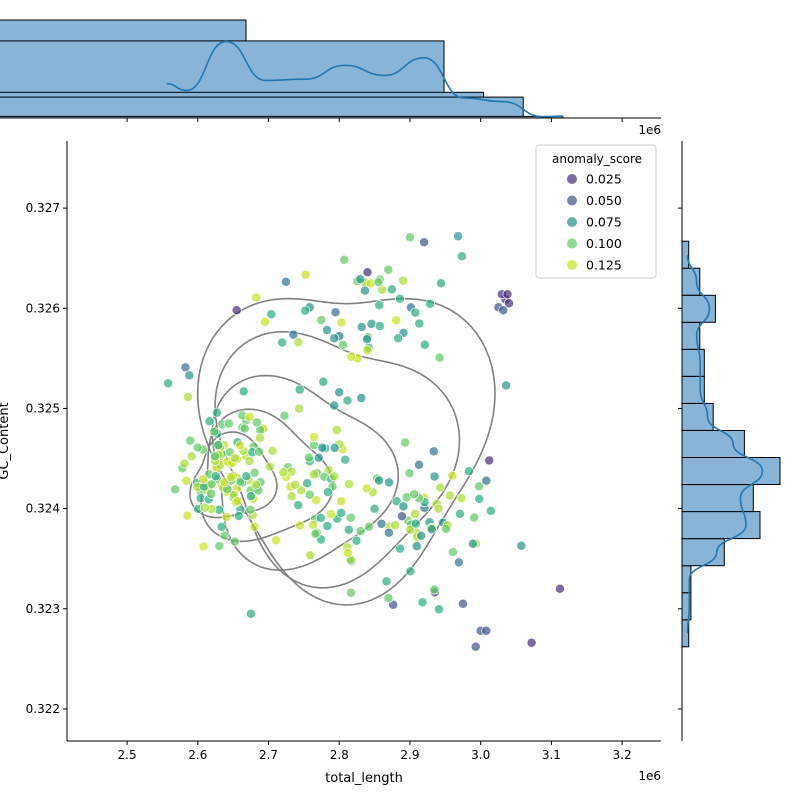  I want to click on x-tick-label: 2.7, so click(268, 755).